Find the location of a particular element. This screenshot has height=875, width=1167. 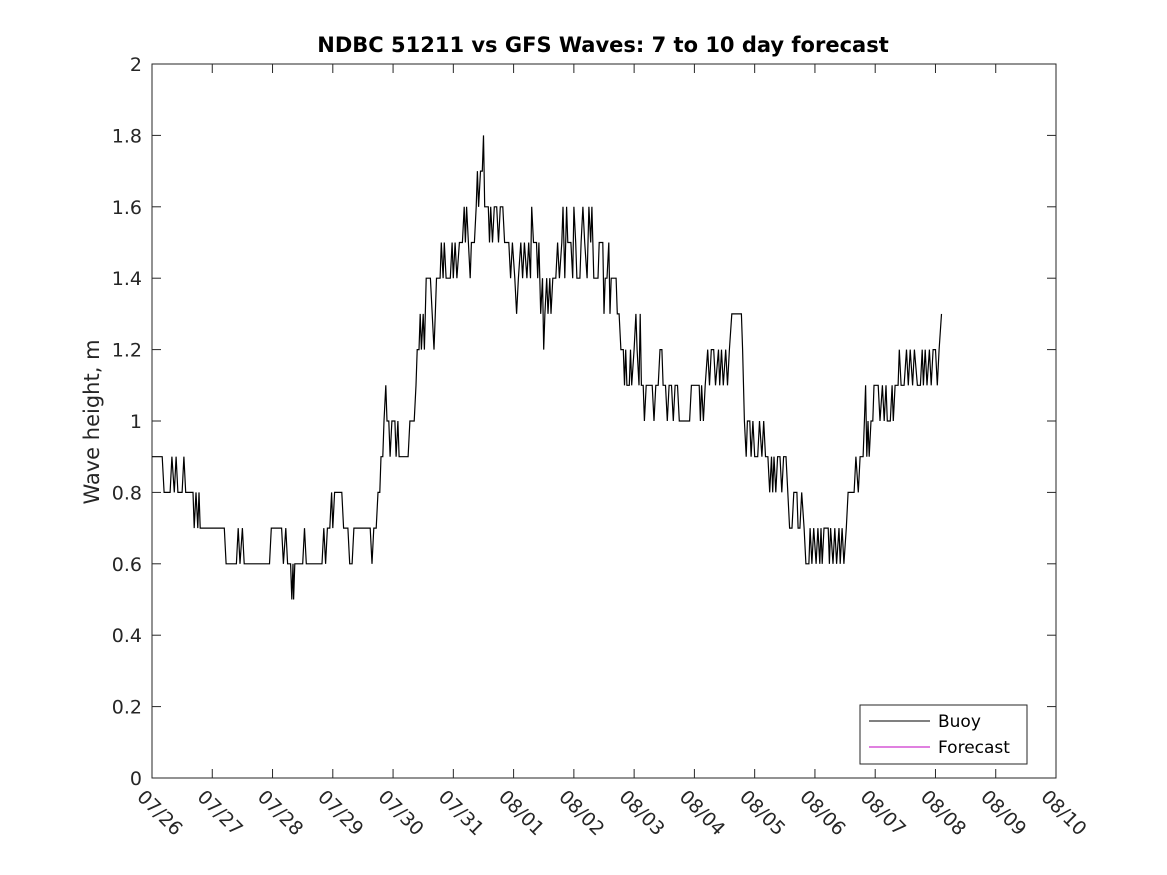

y-tick-label: 0.4 is located at coordinates (127, 636).